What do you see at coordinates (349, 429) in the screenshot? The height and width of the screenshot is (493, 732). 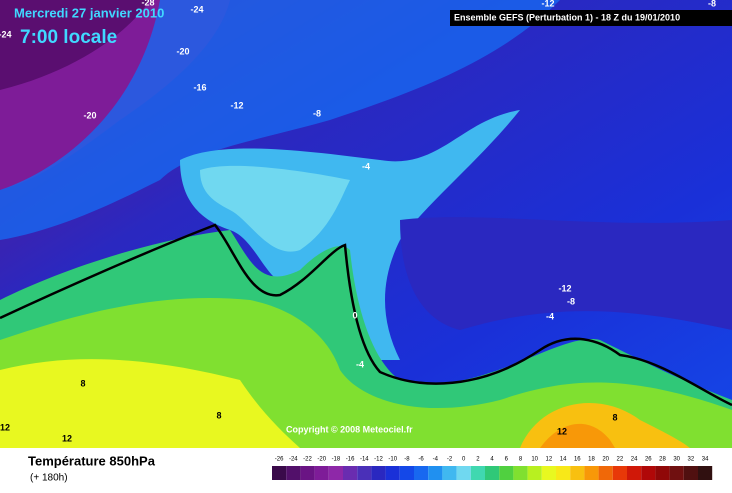 I see `copyright: Copyright © 2008 Meteociel.fr` at bounding box center [349, 429].